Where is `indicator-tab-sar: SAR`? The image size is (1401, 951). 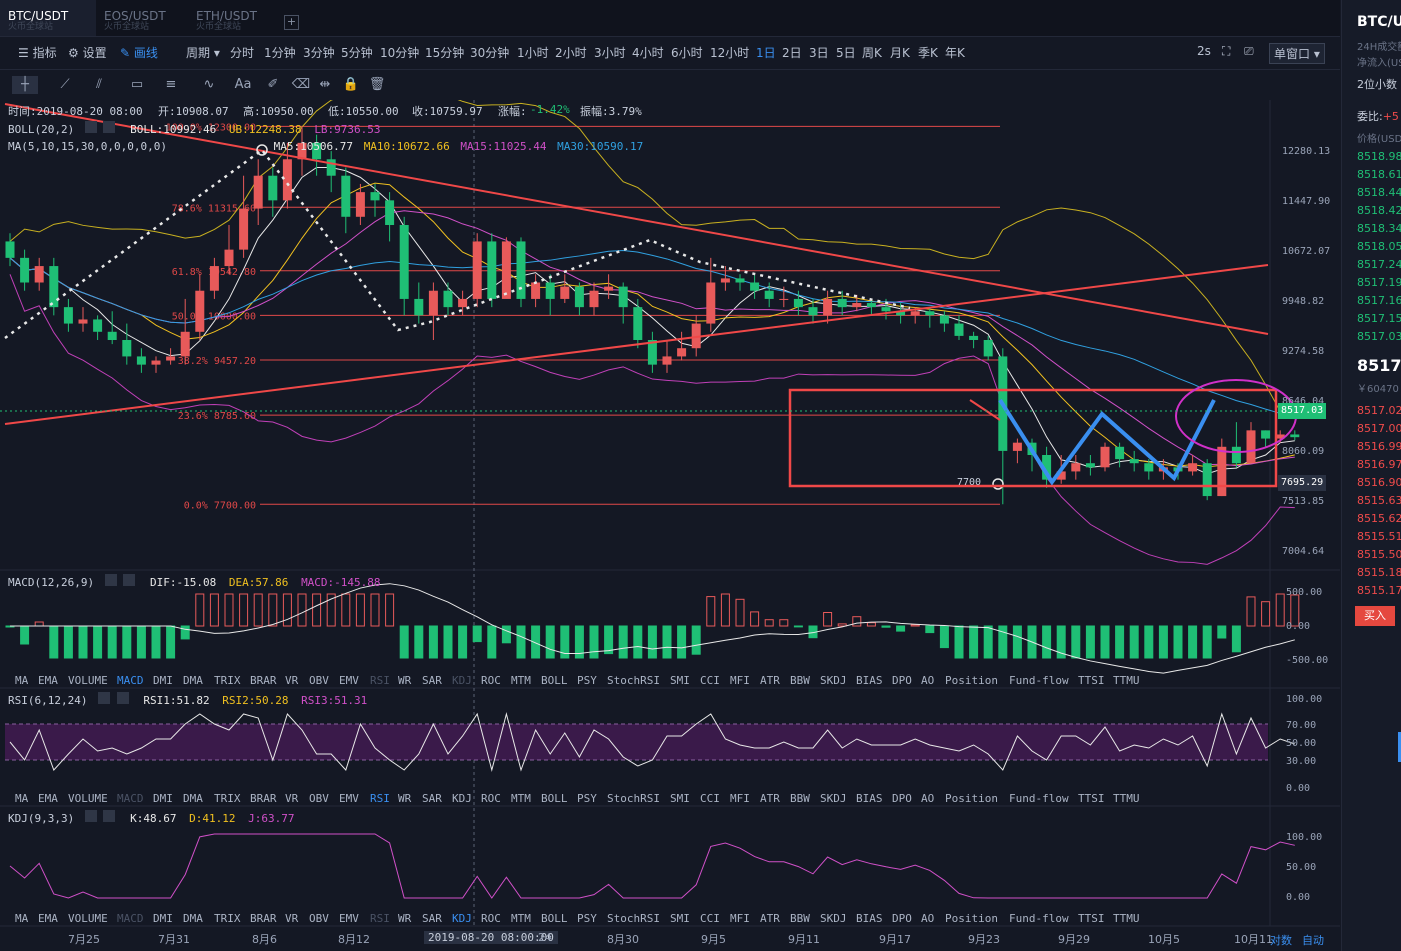 indicator-tab-sar: SAR is located at coordinates (432, 798).